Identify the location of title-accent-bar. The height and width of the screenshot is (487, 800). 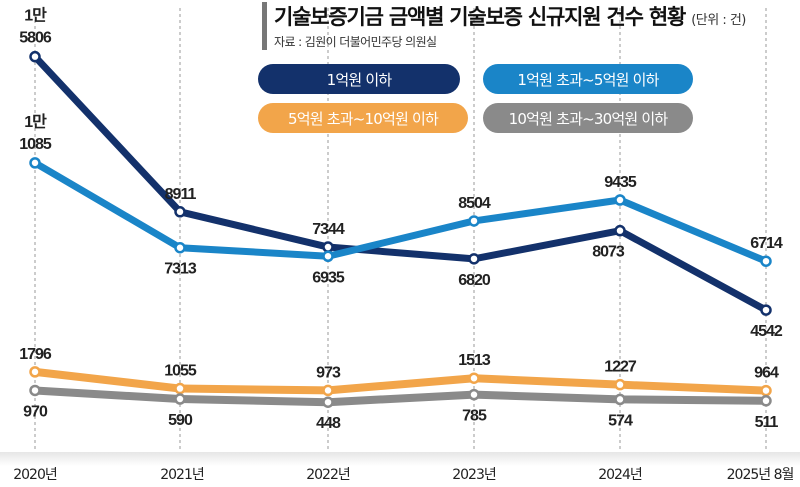
(264, 26).